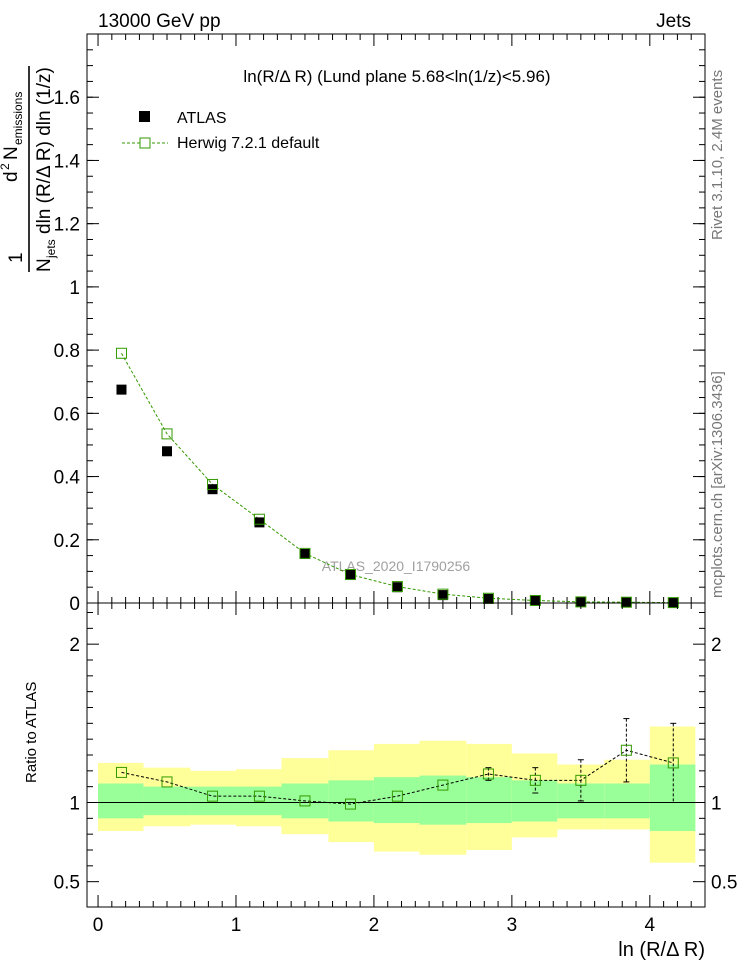 Image resolution: width=746 pixels, height=977 pixels. Describe the element at coordinates (202, 118) in the screenshot. I see `legend-atlas-label: ATLAS` at that location.